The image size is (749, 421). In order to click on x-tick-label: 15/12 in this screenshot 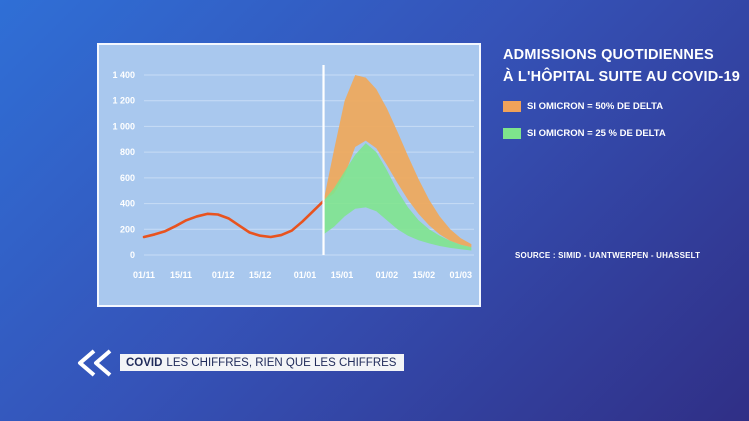, I will do `click(260, 275)`.